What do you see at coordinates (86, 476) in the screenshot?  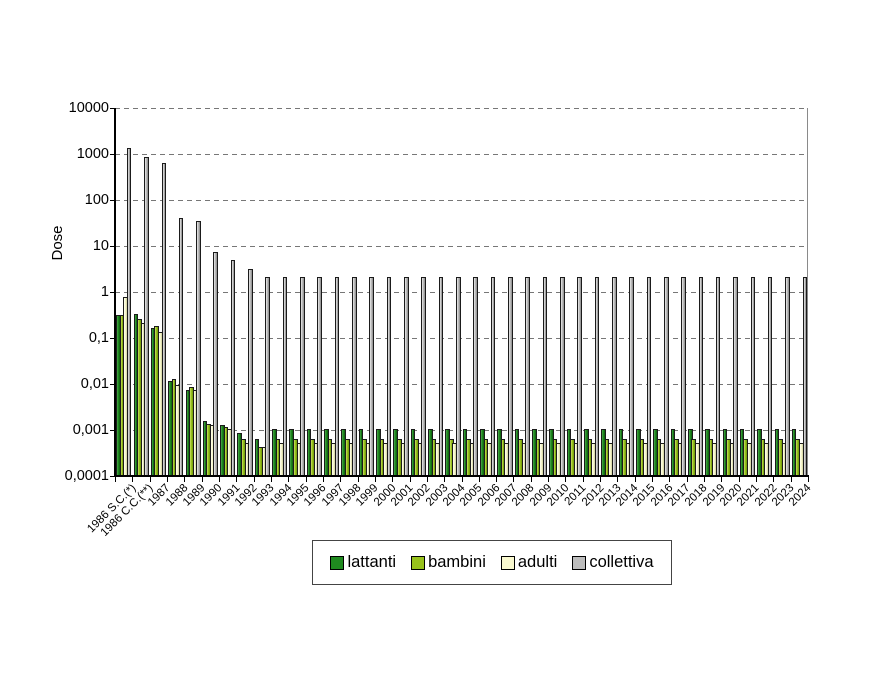 I see `y-tick-label: 0,0001` at bounding box center [86, 476].